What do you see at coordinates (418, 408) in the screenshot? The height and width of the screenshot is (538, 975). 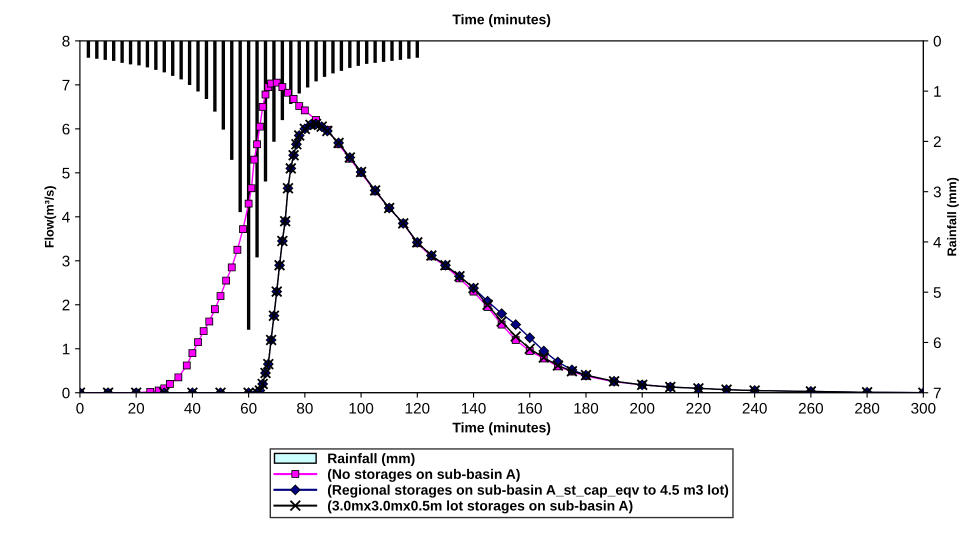 I see `x-tick-label: 120` at bounding box center [418, 408].